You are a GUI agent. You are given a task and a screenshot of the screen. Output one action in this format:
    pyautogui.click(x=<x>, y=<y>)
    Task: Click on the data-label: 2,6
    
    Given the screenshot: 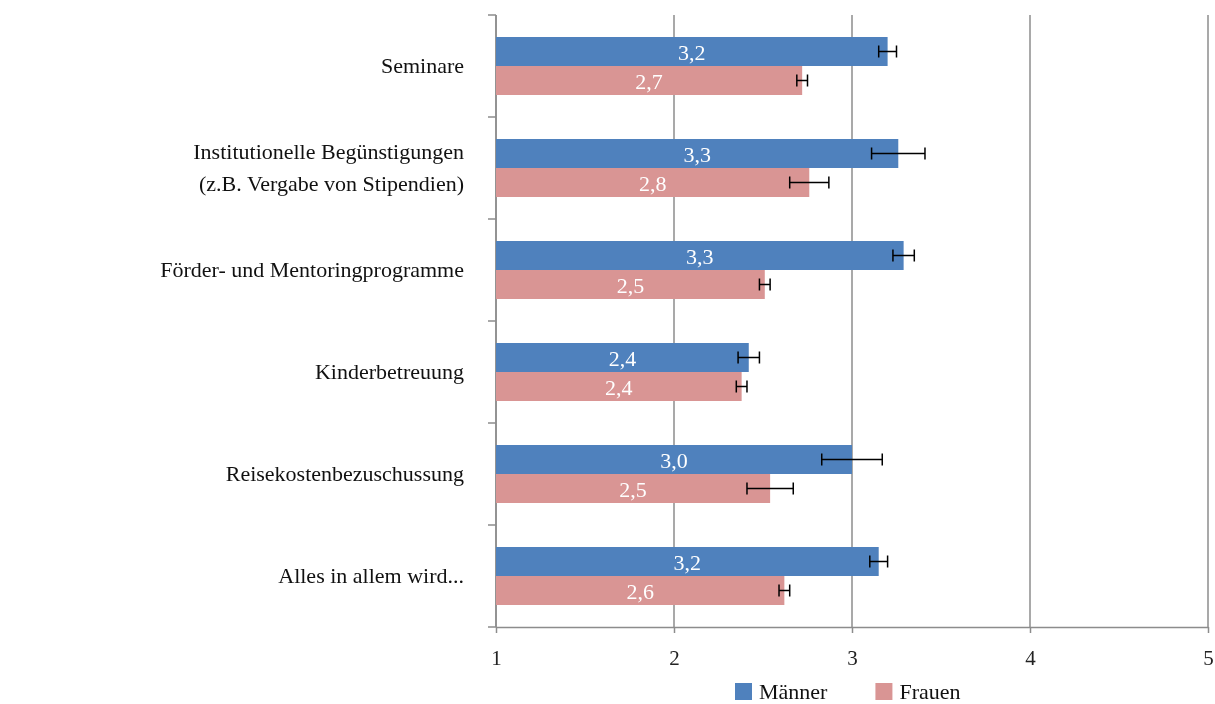 What is the action you would take?
    pyautogui.click(x=640, y=591)
    